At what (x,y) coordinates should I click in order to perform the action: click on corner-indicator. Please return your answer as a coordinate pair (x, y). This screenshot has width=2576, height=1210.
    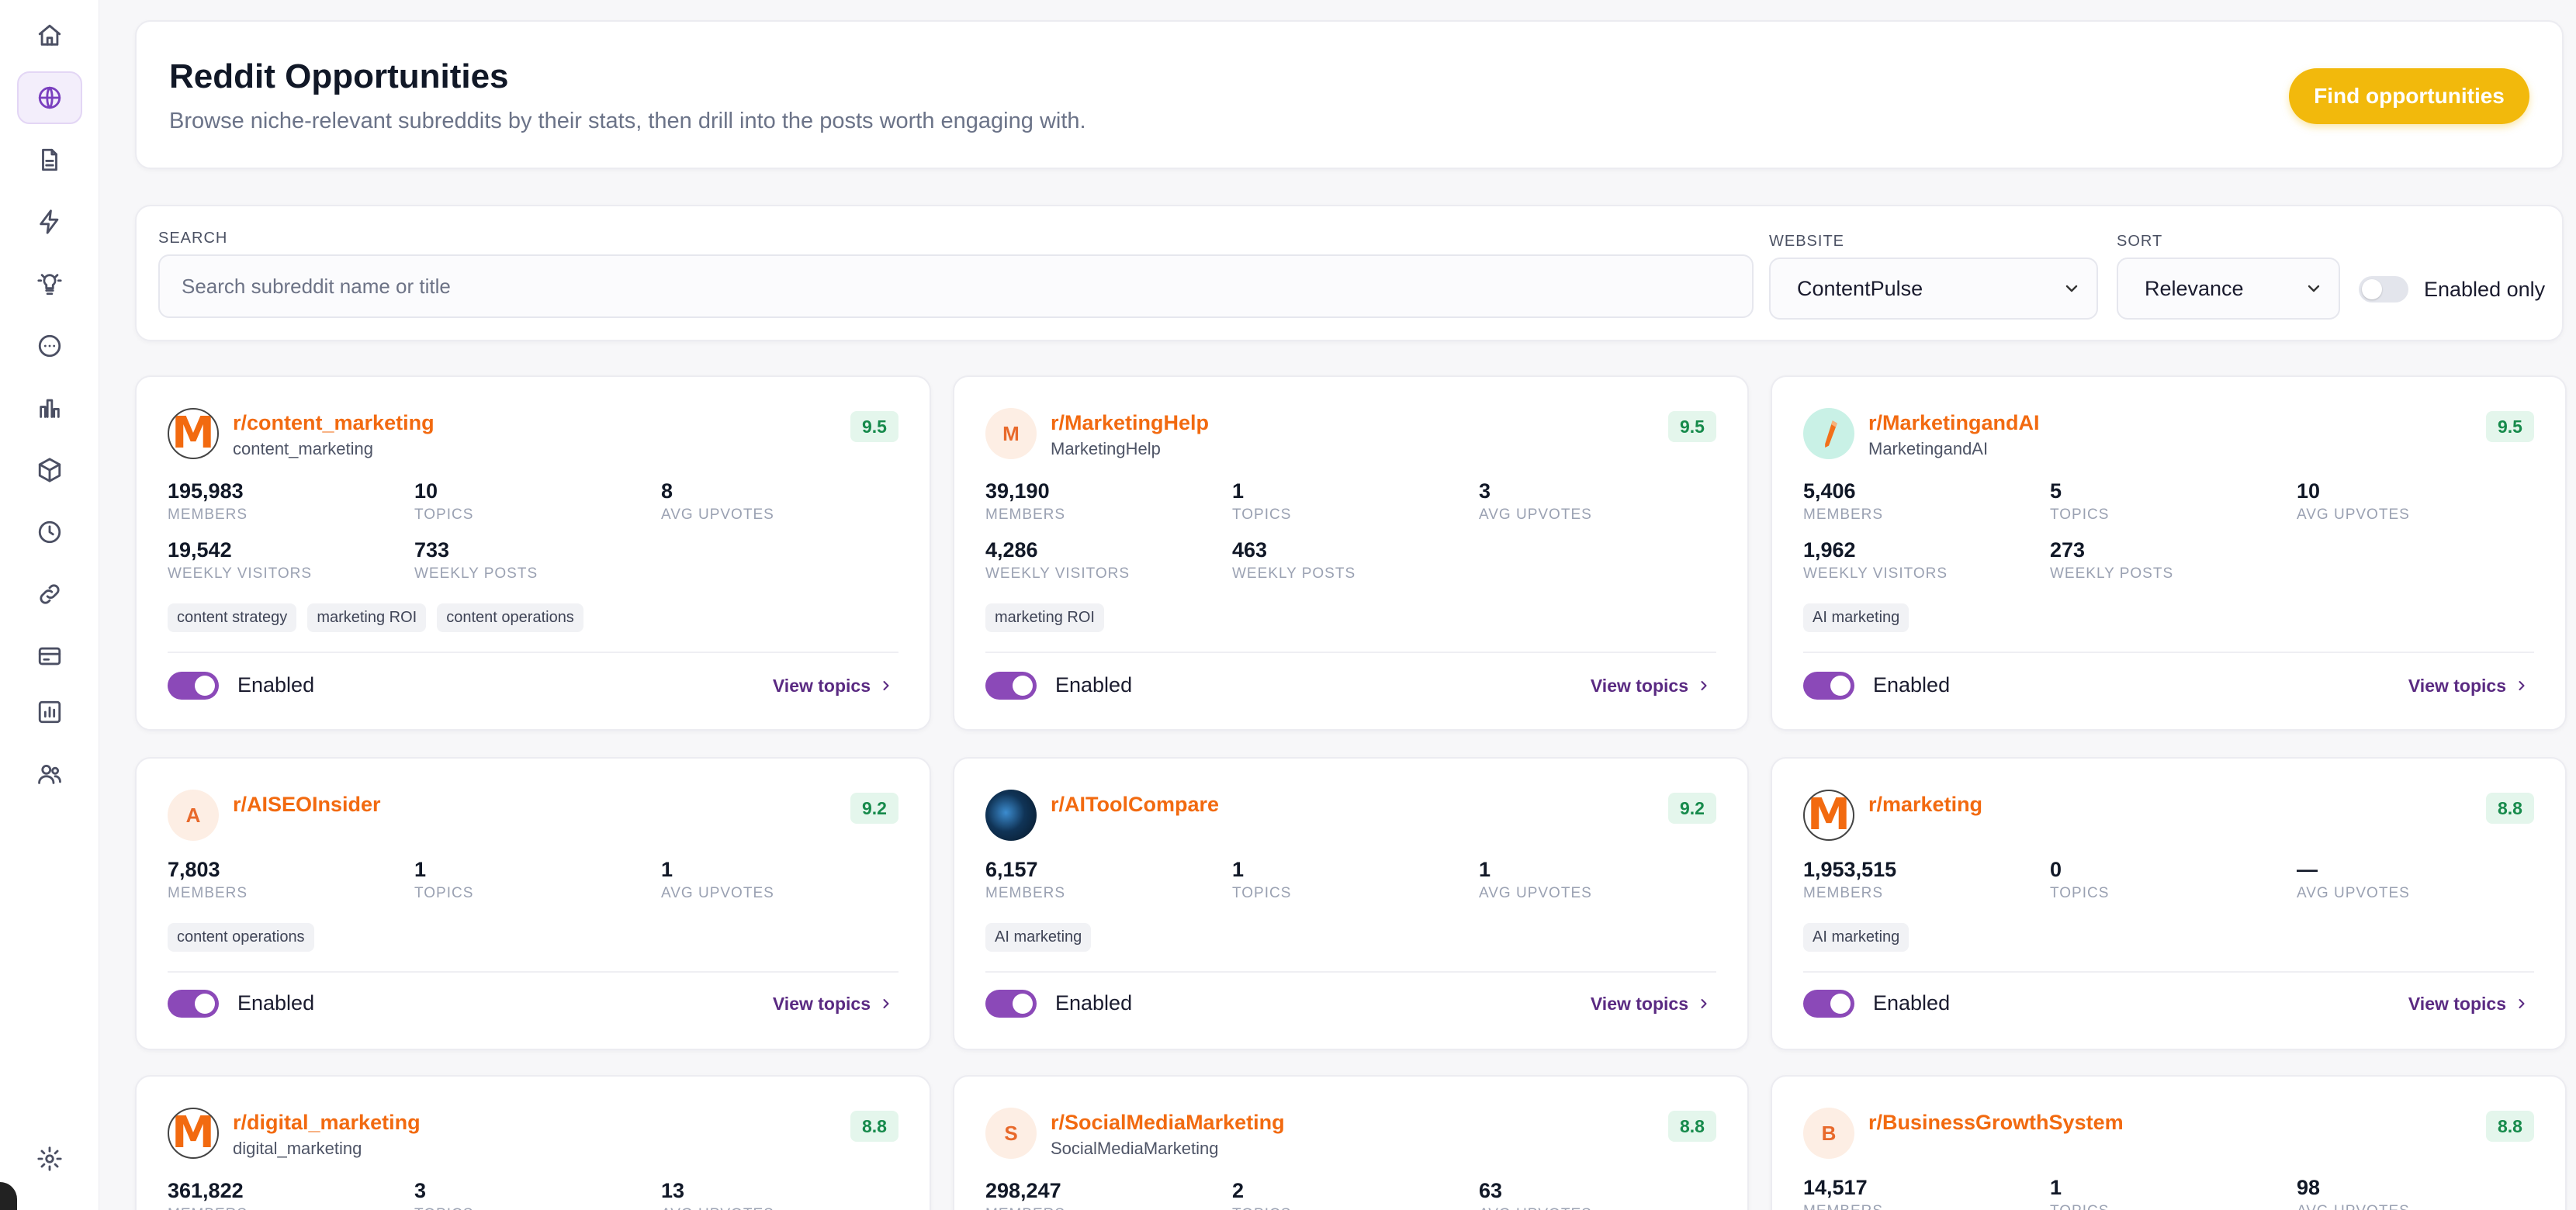
    Looking at the image, I should click on (8, 1196).